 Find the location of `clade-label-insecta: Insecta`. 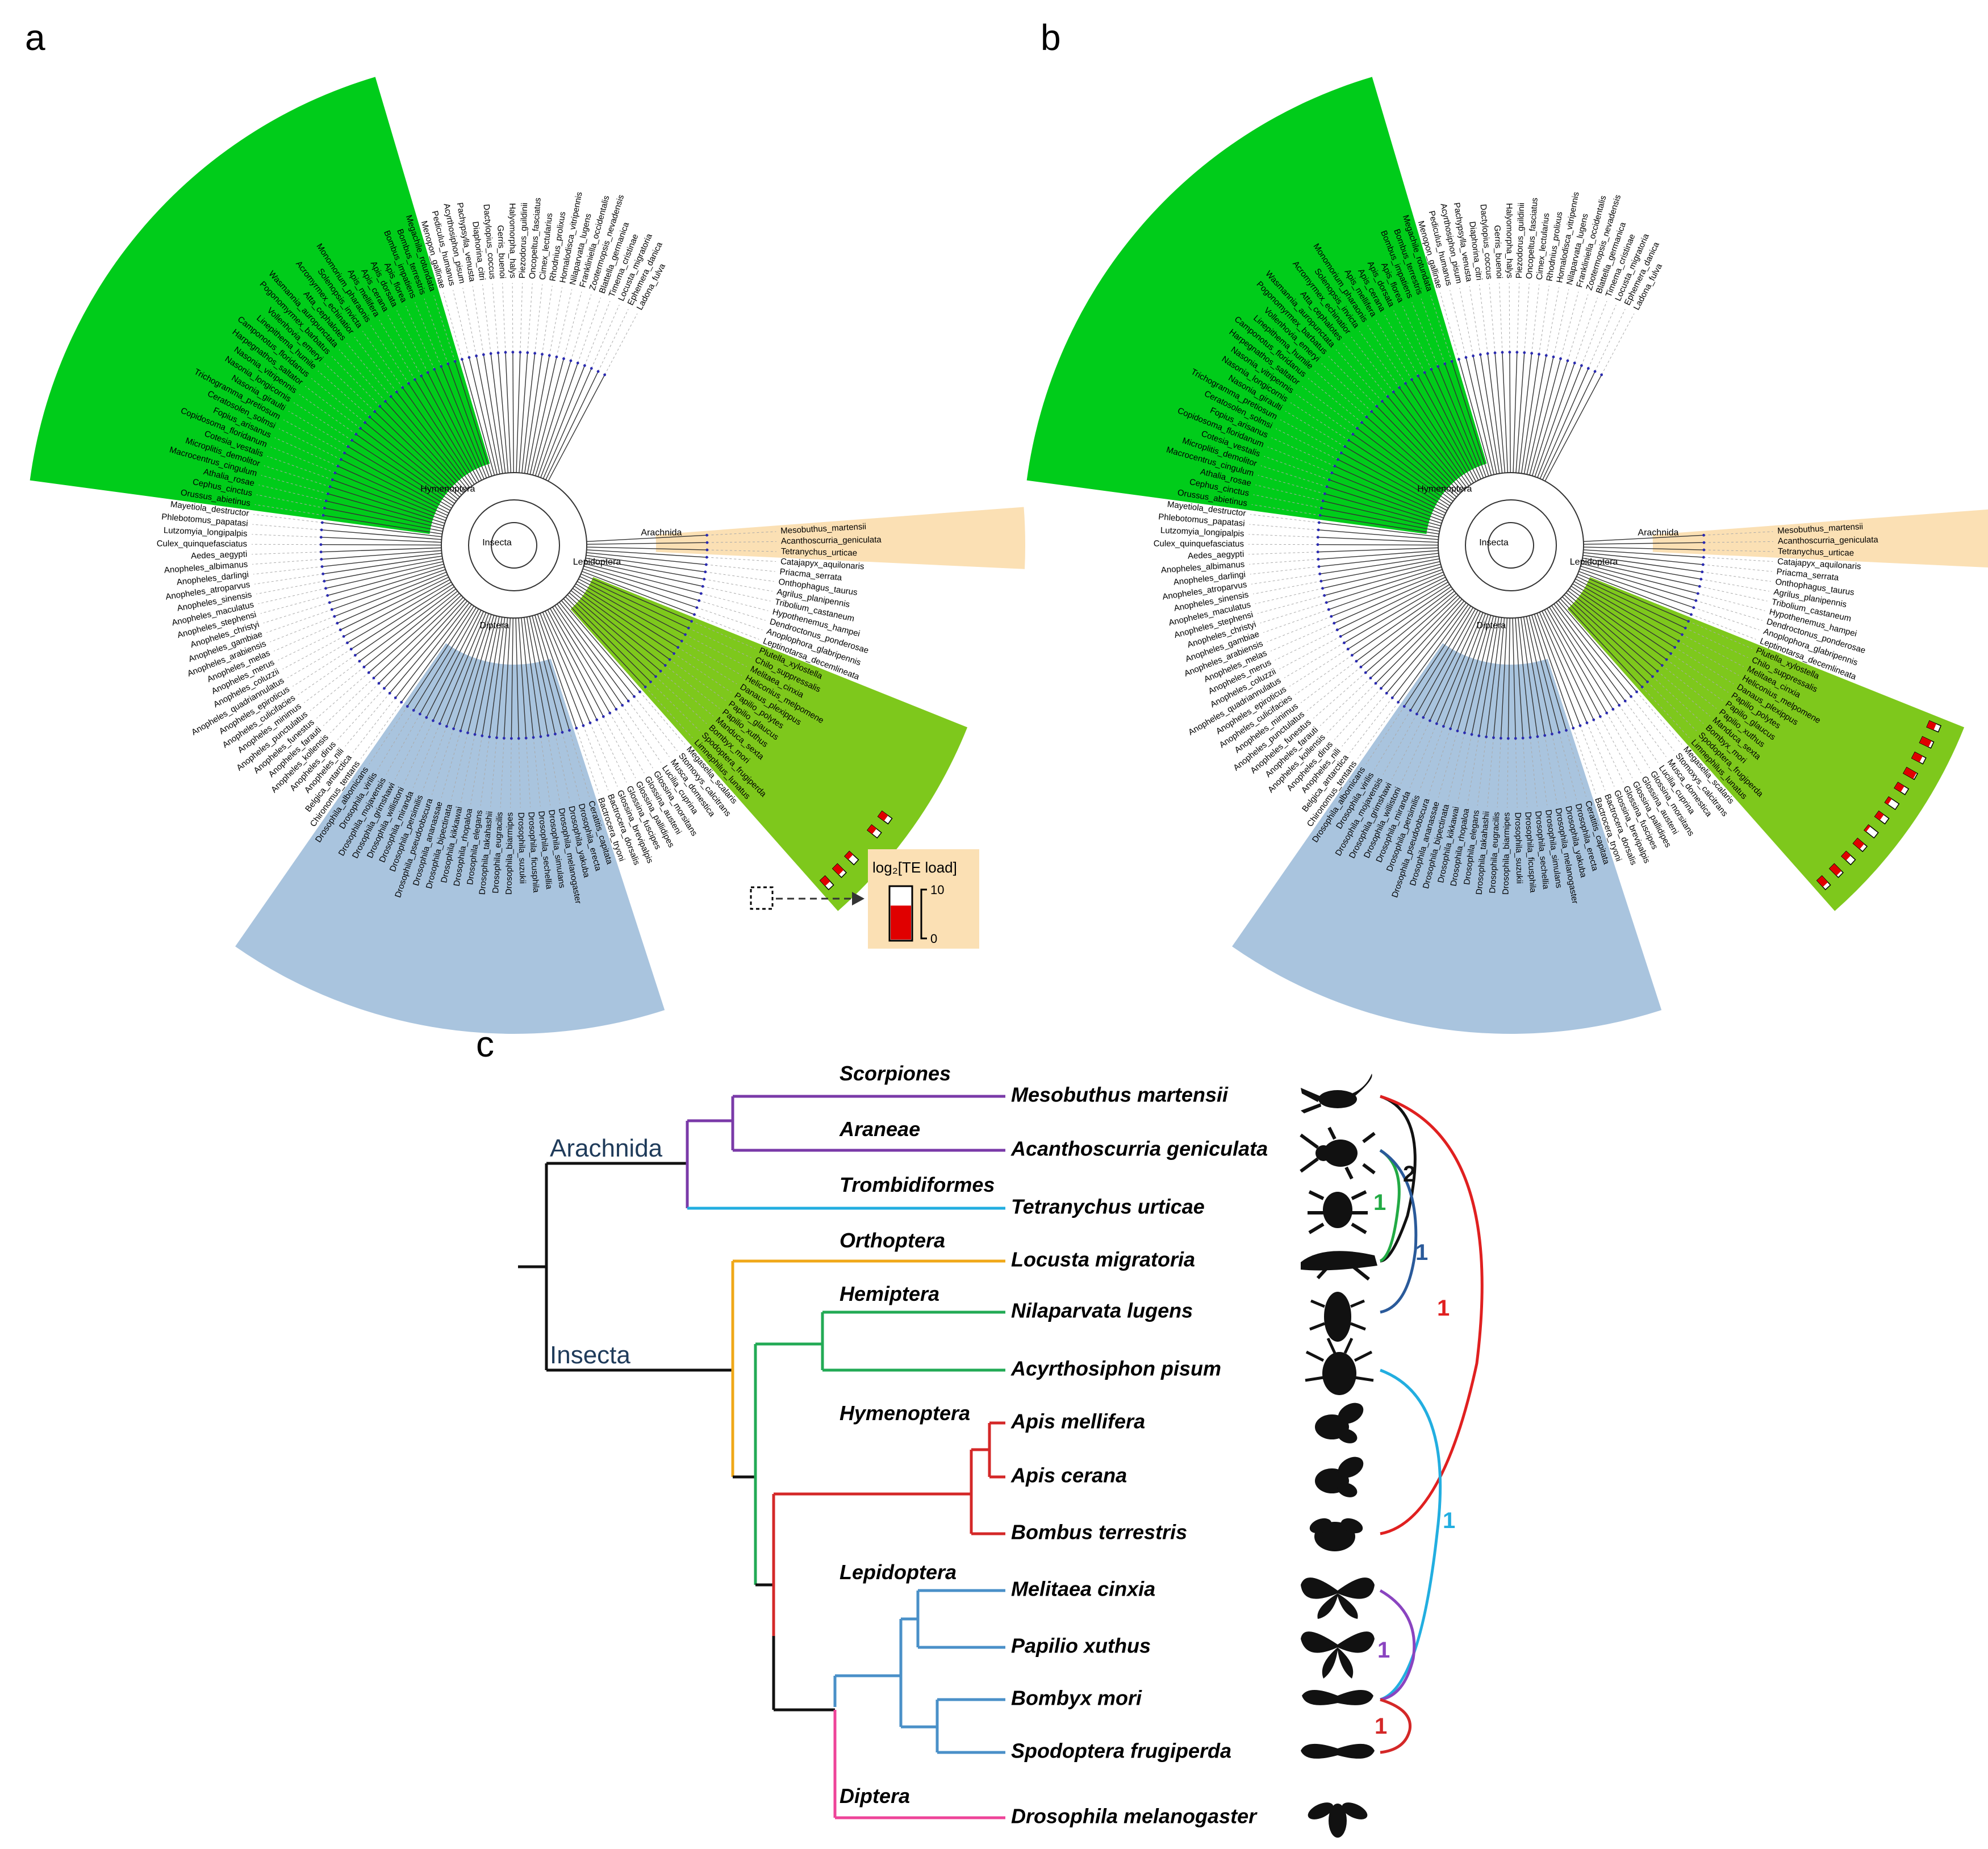

clade-label-insecta: Insecta is located at coordinates (1494, 543).